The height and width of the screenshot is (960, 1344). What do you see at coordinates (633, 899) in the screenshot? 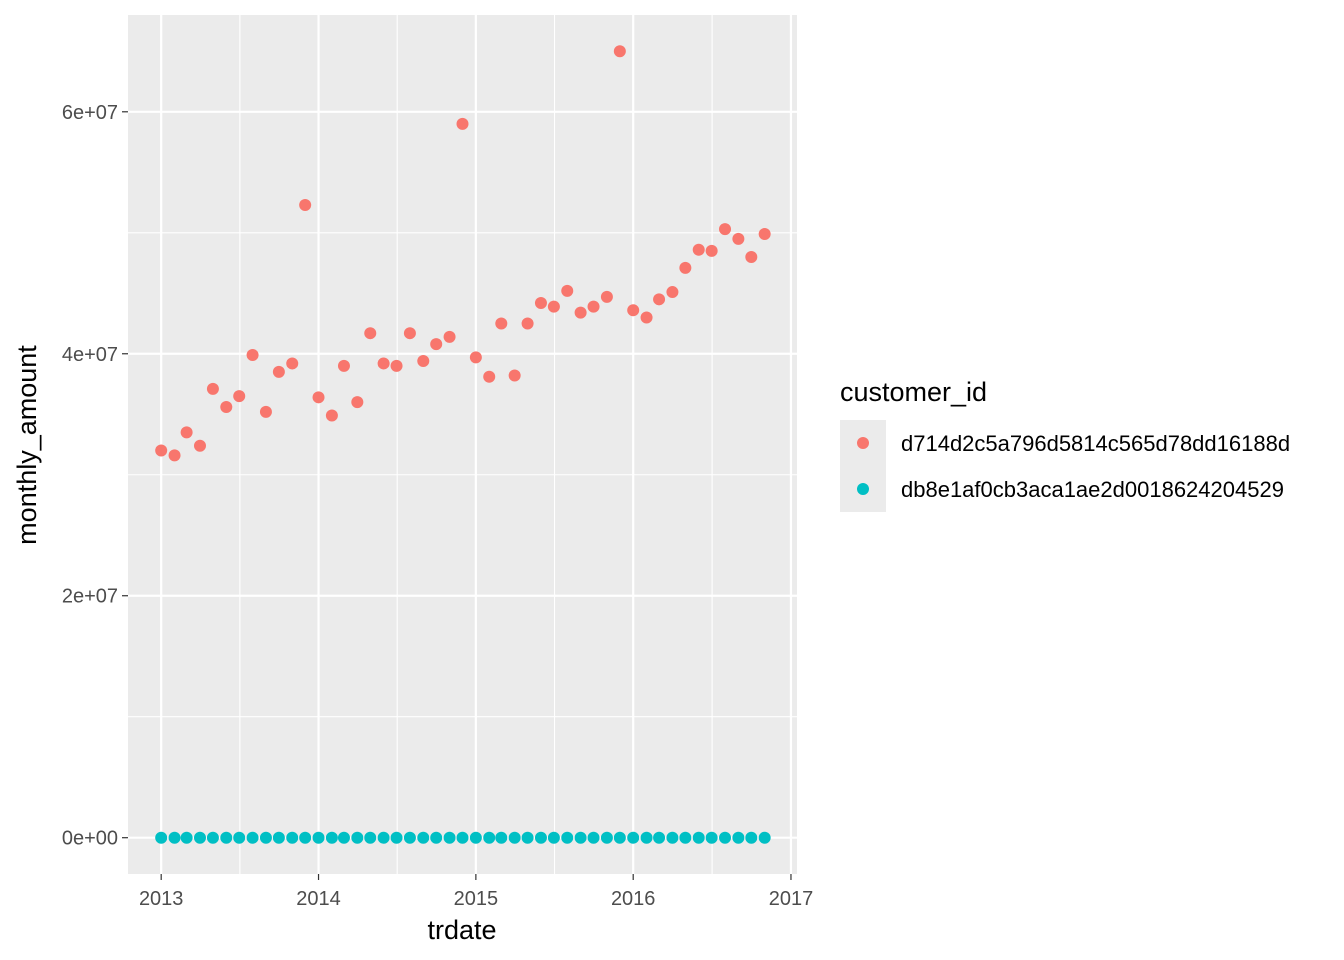
I see `x-tick-label: 2016` at bounding box center [633, 899].